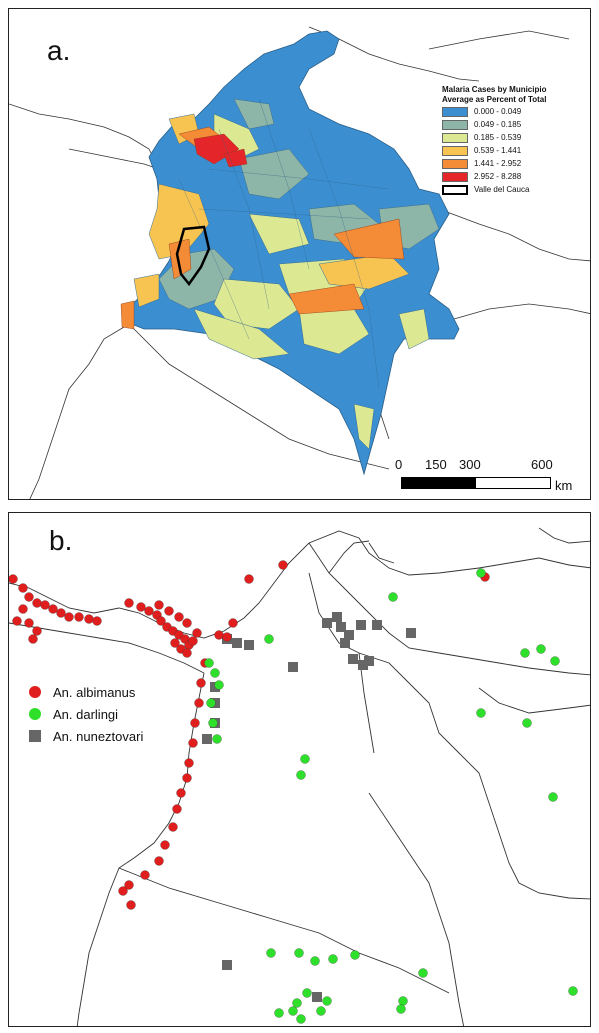 This screenshot has height=1033, width=599. Describe the element at coordinates (494, 89) in the screenshot. I see `legend-title-line1: Malaria Cases by Municipio` at that location.